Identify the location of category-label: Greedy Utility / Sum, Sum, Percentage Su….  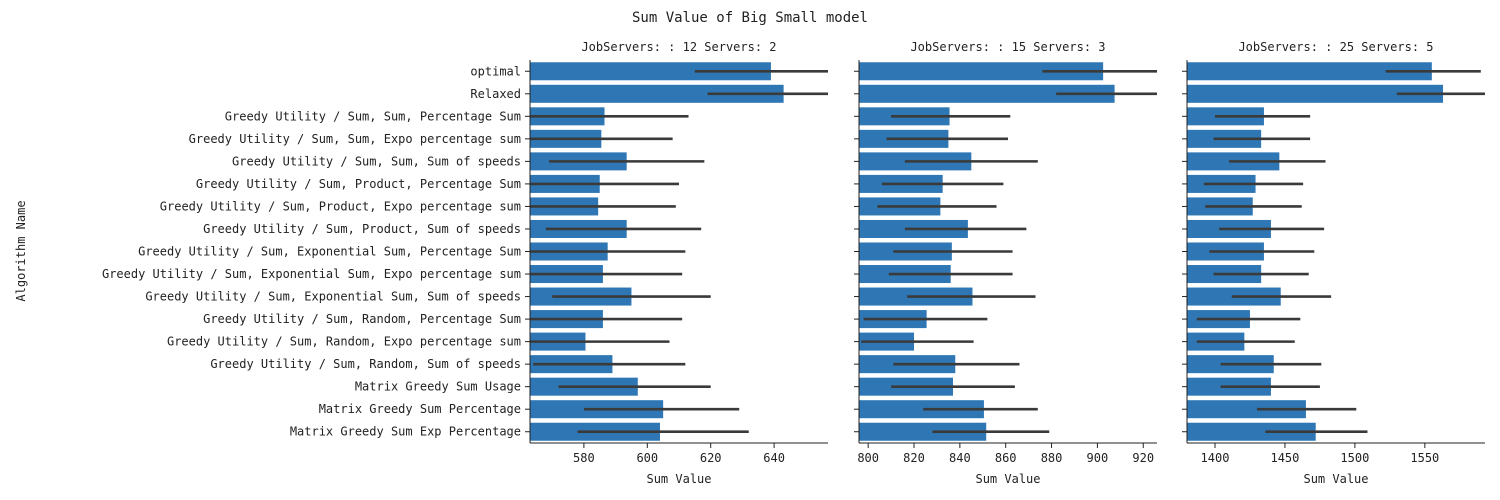
(373, 116).